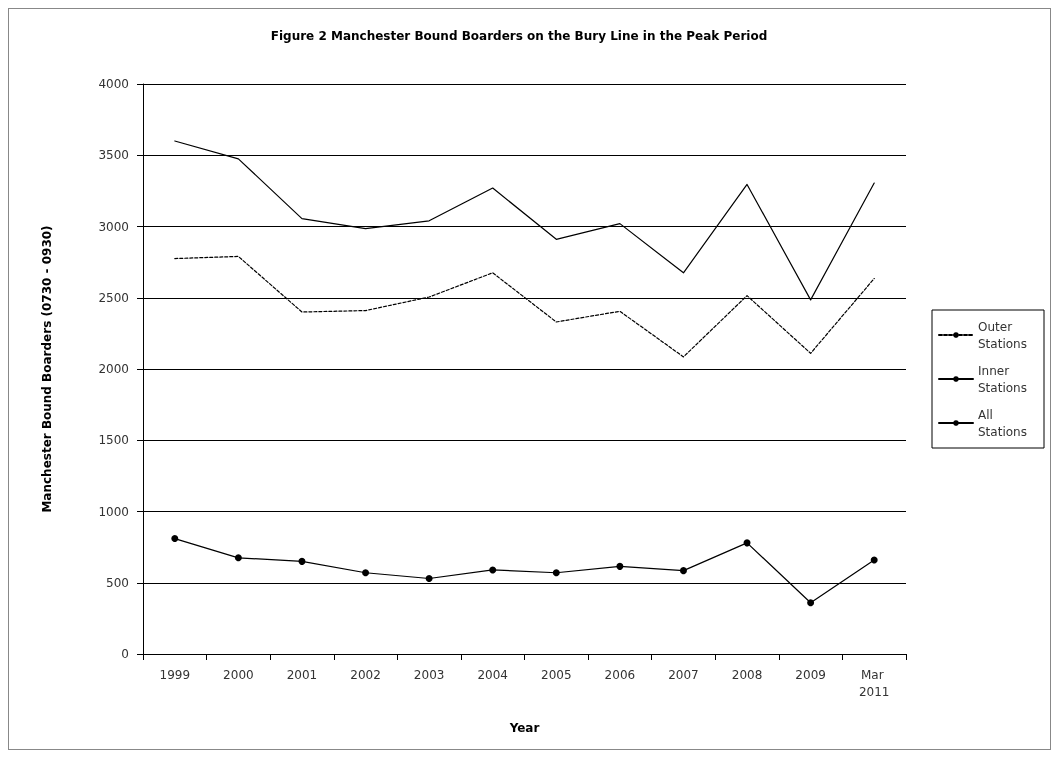 The height and width of the screenshot is (758, 1059). I want to click on y-tick-label: 2000, so click(113, 369).